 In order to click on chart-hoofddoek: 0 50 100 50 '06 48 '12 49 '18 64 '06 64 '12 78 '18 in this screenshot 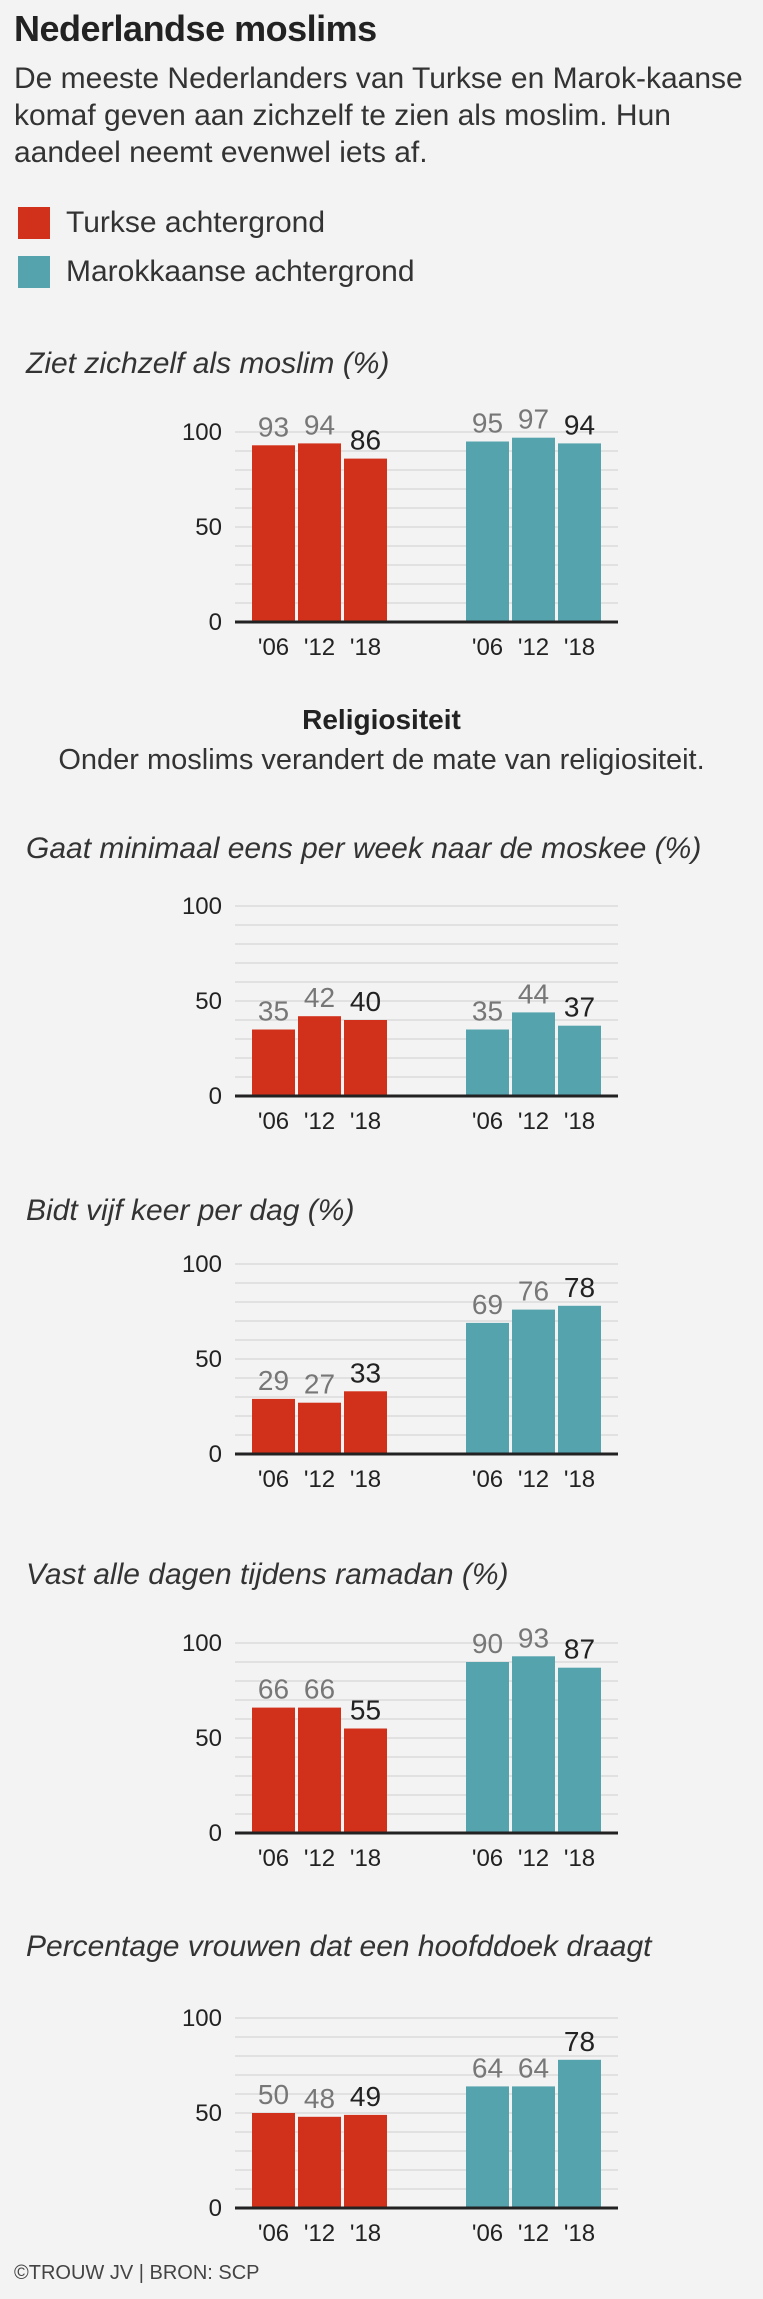, I will do `click(400, 2126)`.